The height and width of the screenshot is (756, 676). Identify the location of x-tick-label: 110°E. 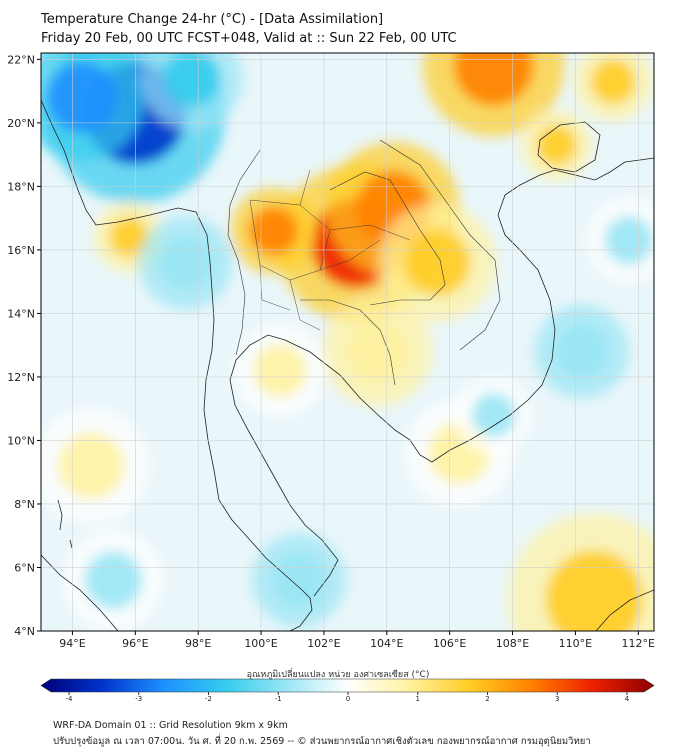
(575, 643).